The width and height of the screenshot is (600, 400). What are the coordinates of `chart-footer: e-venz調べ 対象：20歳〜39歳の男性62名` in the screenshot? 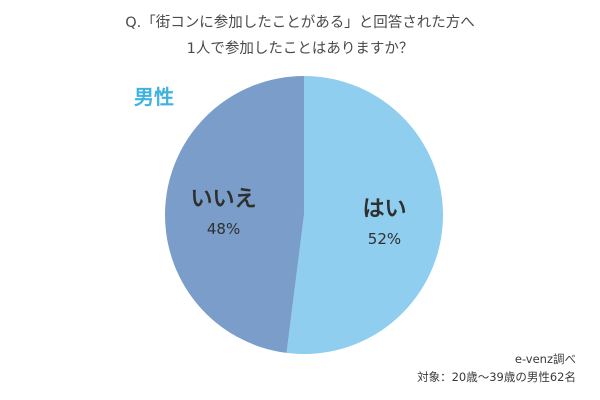 It's located at (496, 368).